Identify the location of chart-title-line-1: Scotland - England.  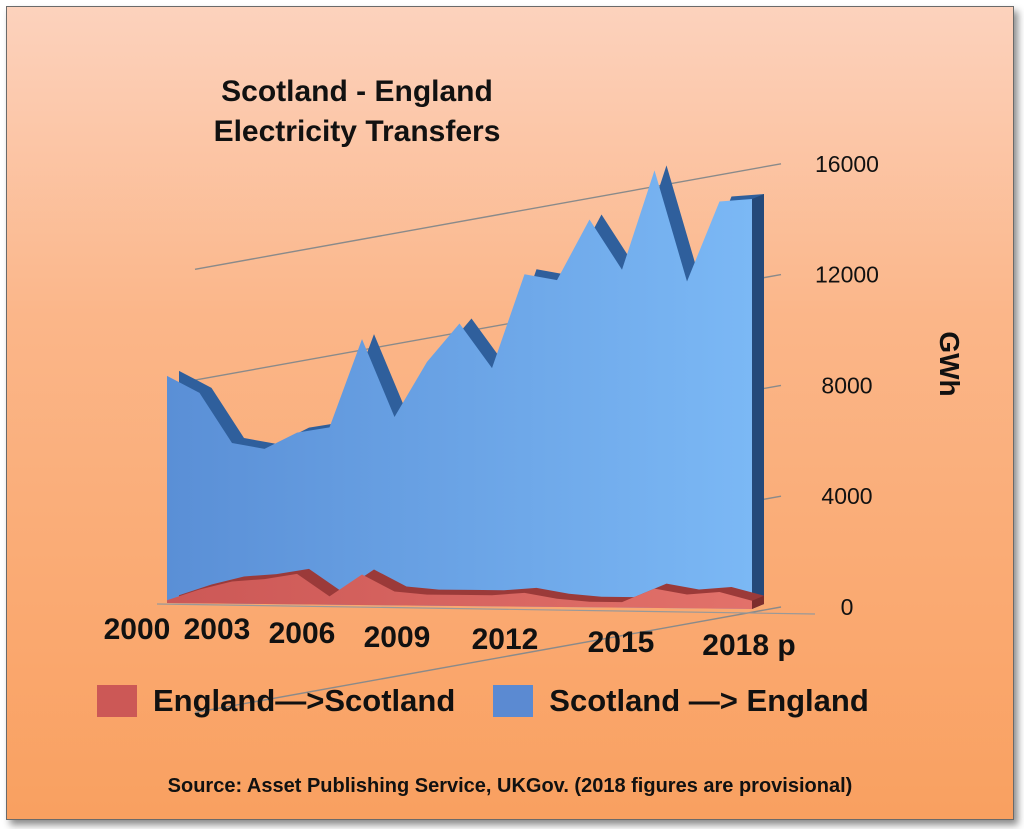
(357, 91).